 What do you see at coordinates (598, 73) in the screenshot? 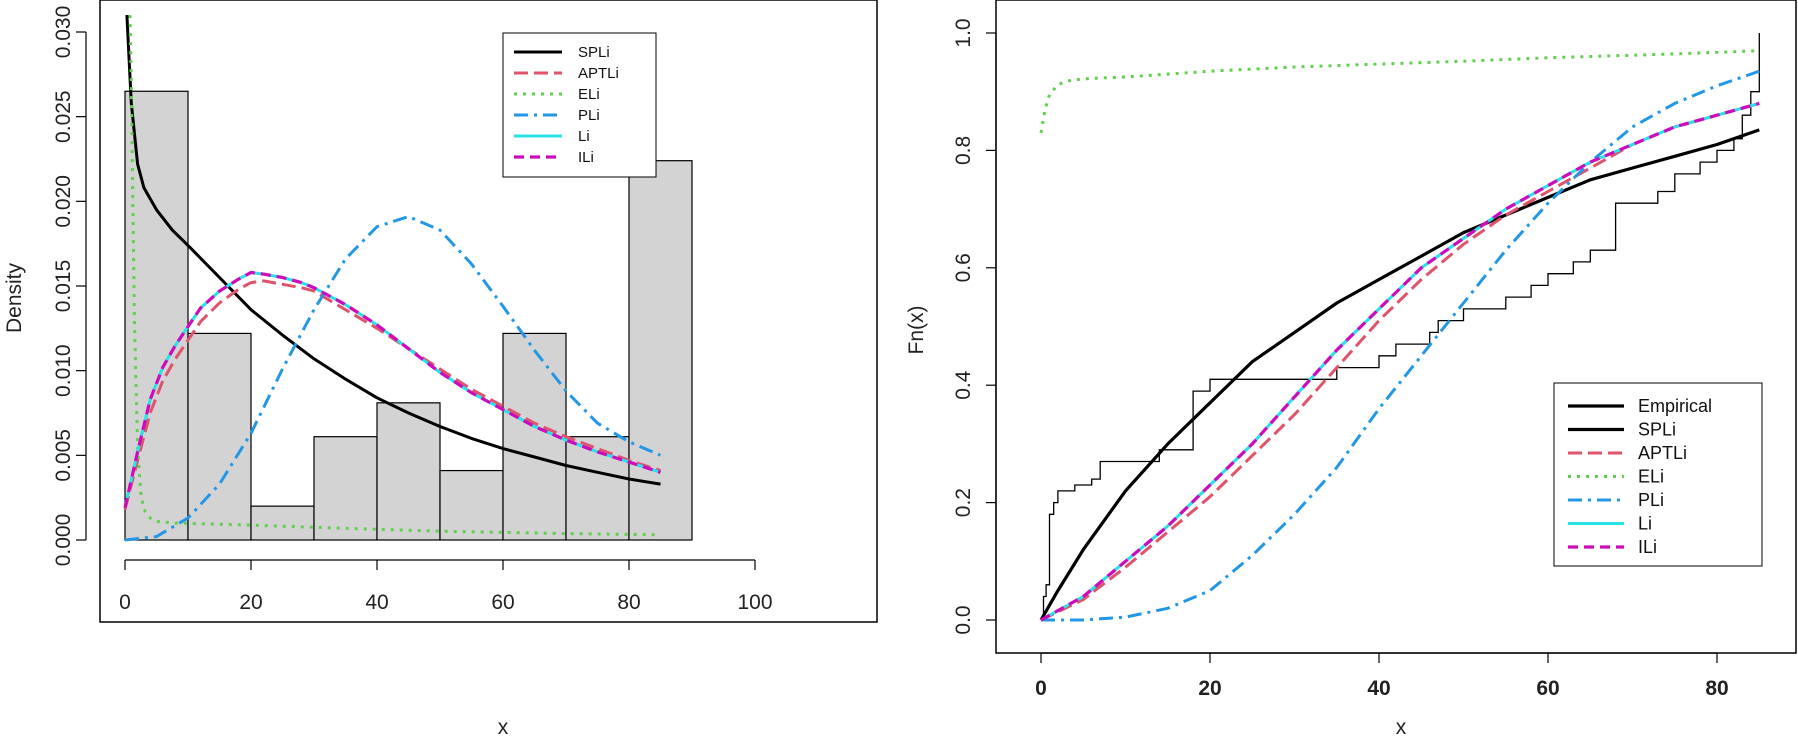
I see `left-legend-label-aptli: APTLi` at bounding box center [598, 73].